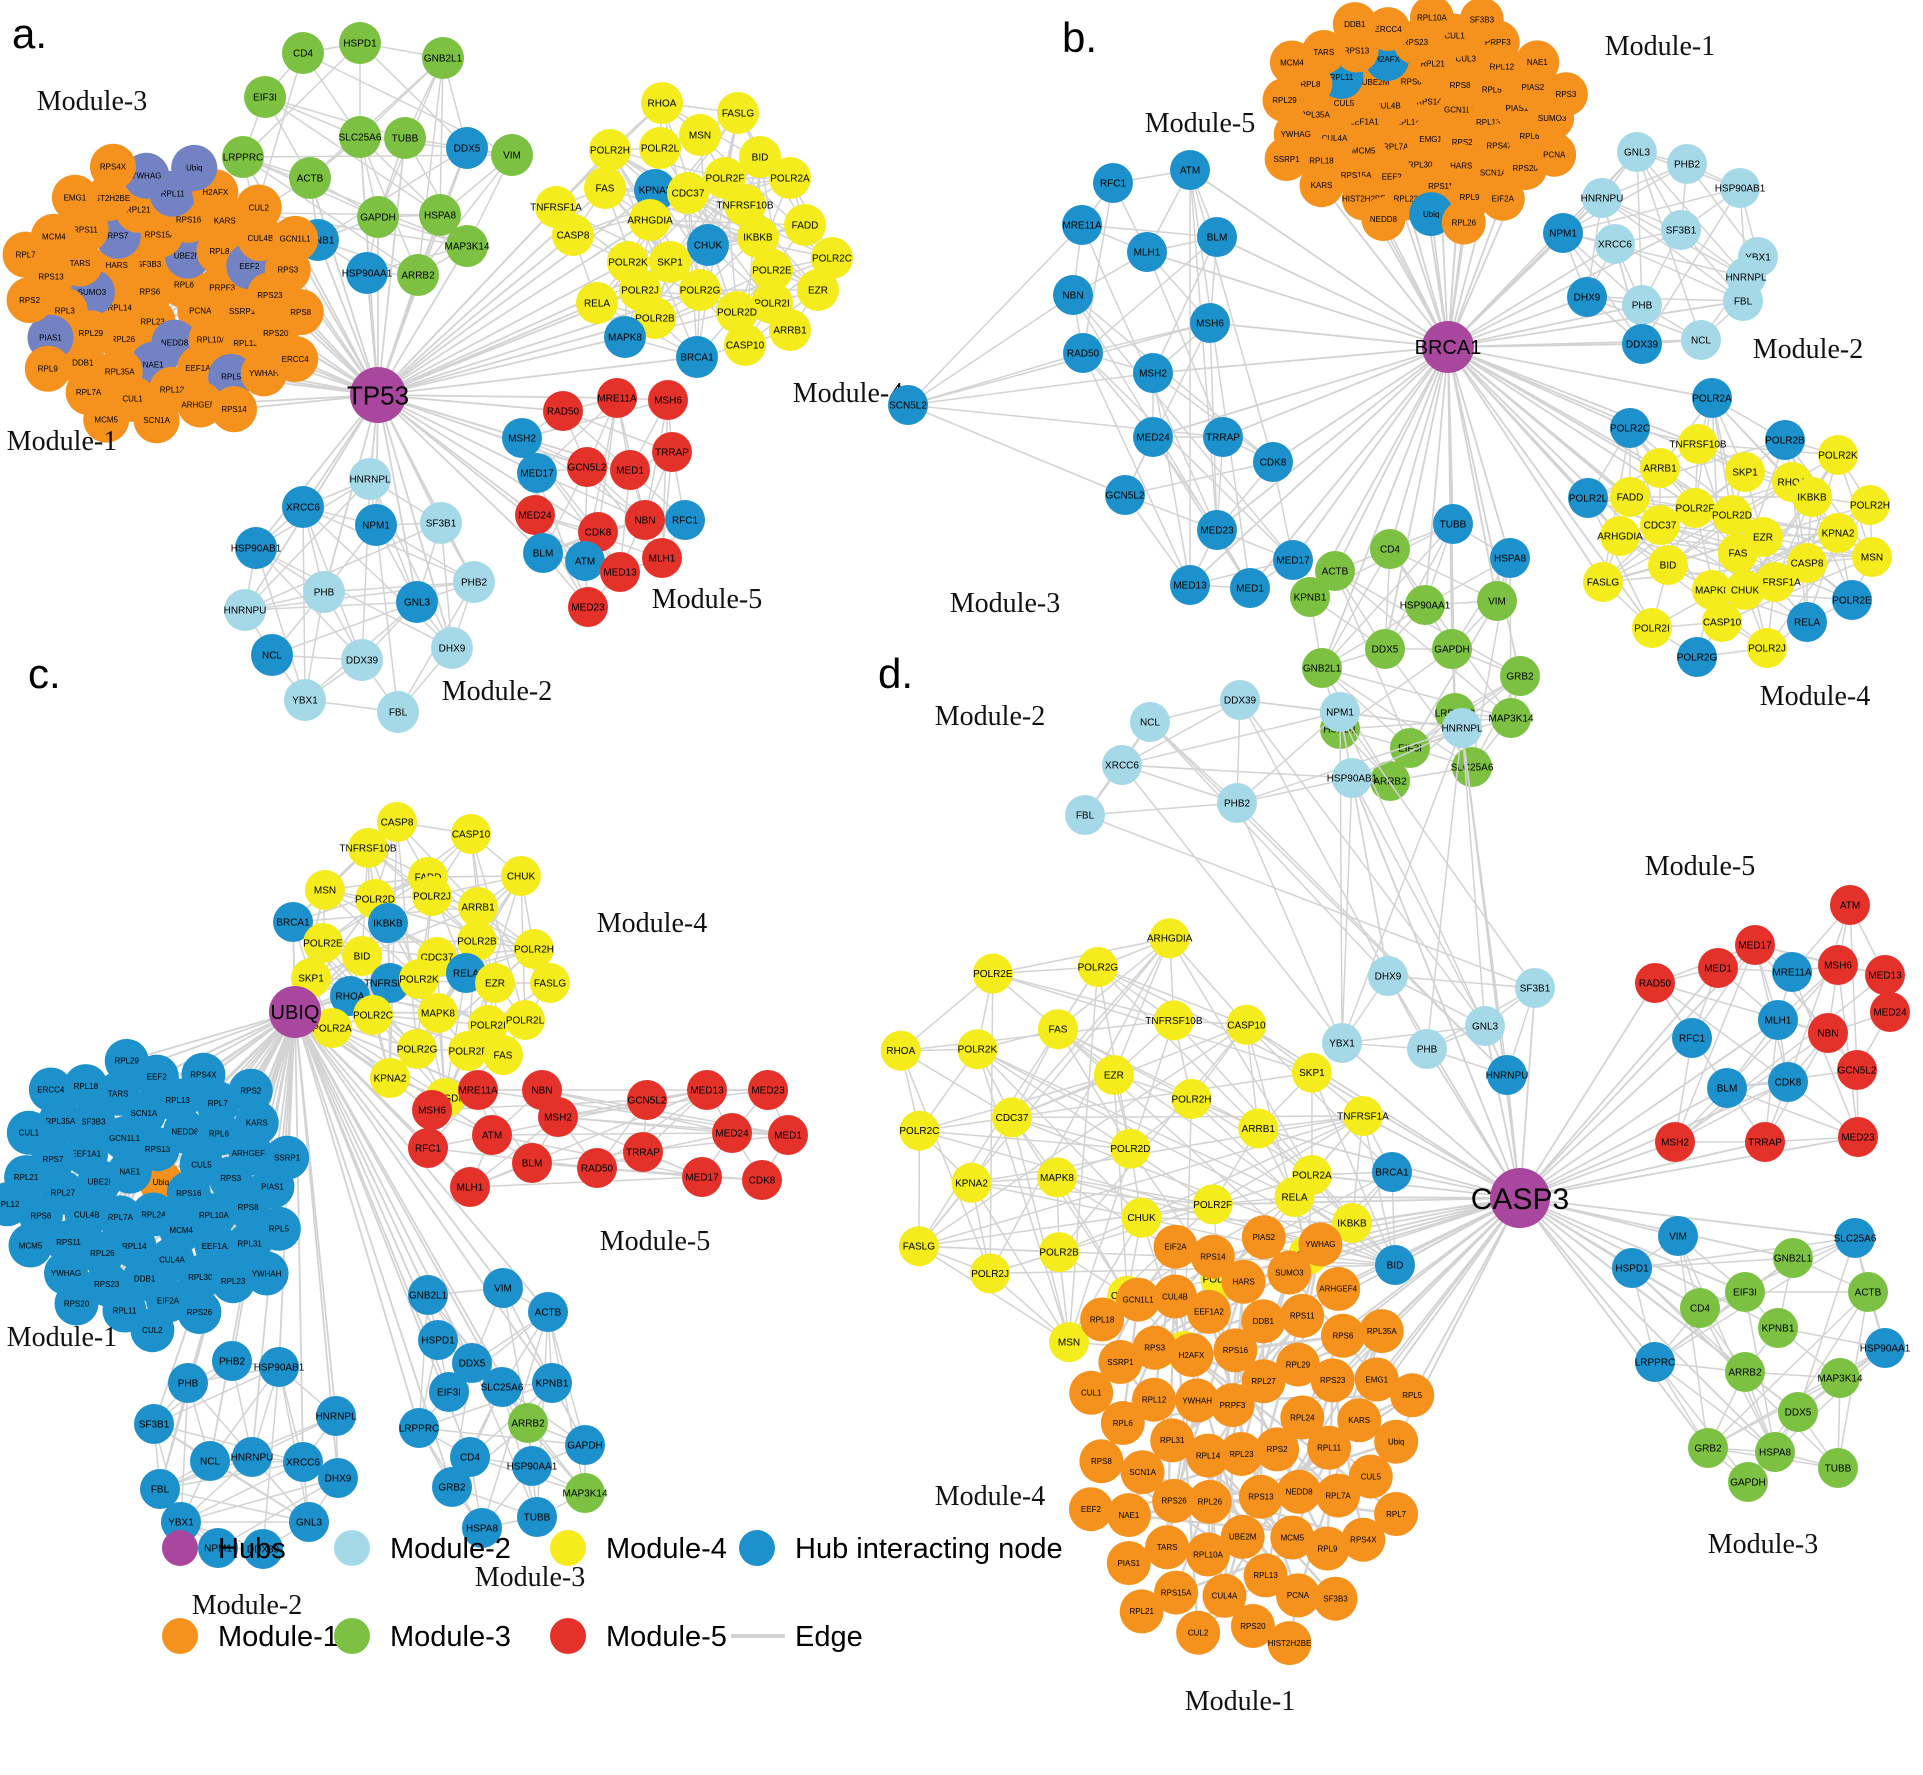  What do you see at coordinates (1775, 583) in the screenshot?
I see `node-label: TNFRSF1A` at bounding box center [1775, 583].